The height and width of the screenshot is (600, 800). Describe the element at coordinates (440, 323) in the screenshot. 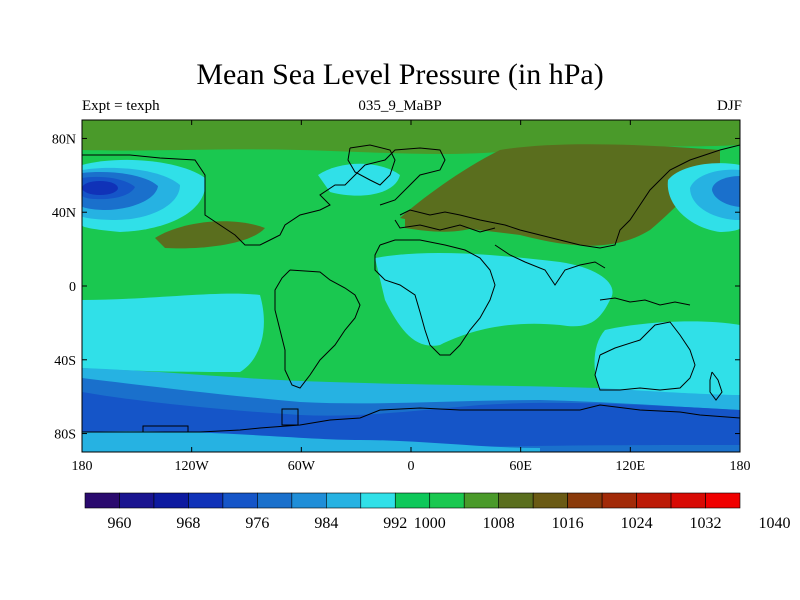

I see `atlantic-subtropical-cyan` at that location.